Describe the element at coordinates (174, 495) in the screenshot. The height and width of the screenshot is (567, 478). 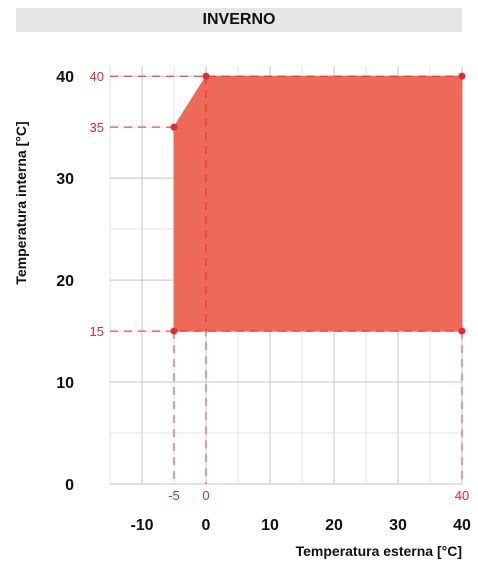
I see `x-marker-label: -5` at that location.